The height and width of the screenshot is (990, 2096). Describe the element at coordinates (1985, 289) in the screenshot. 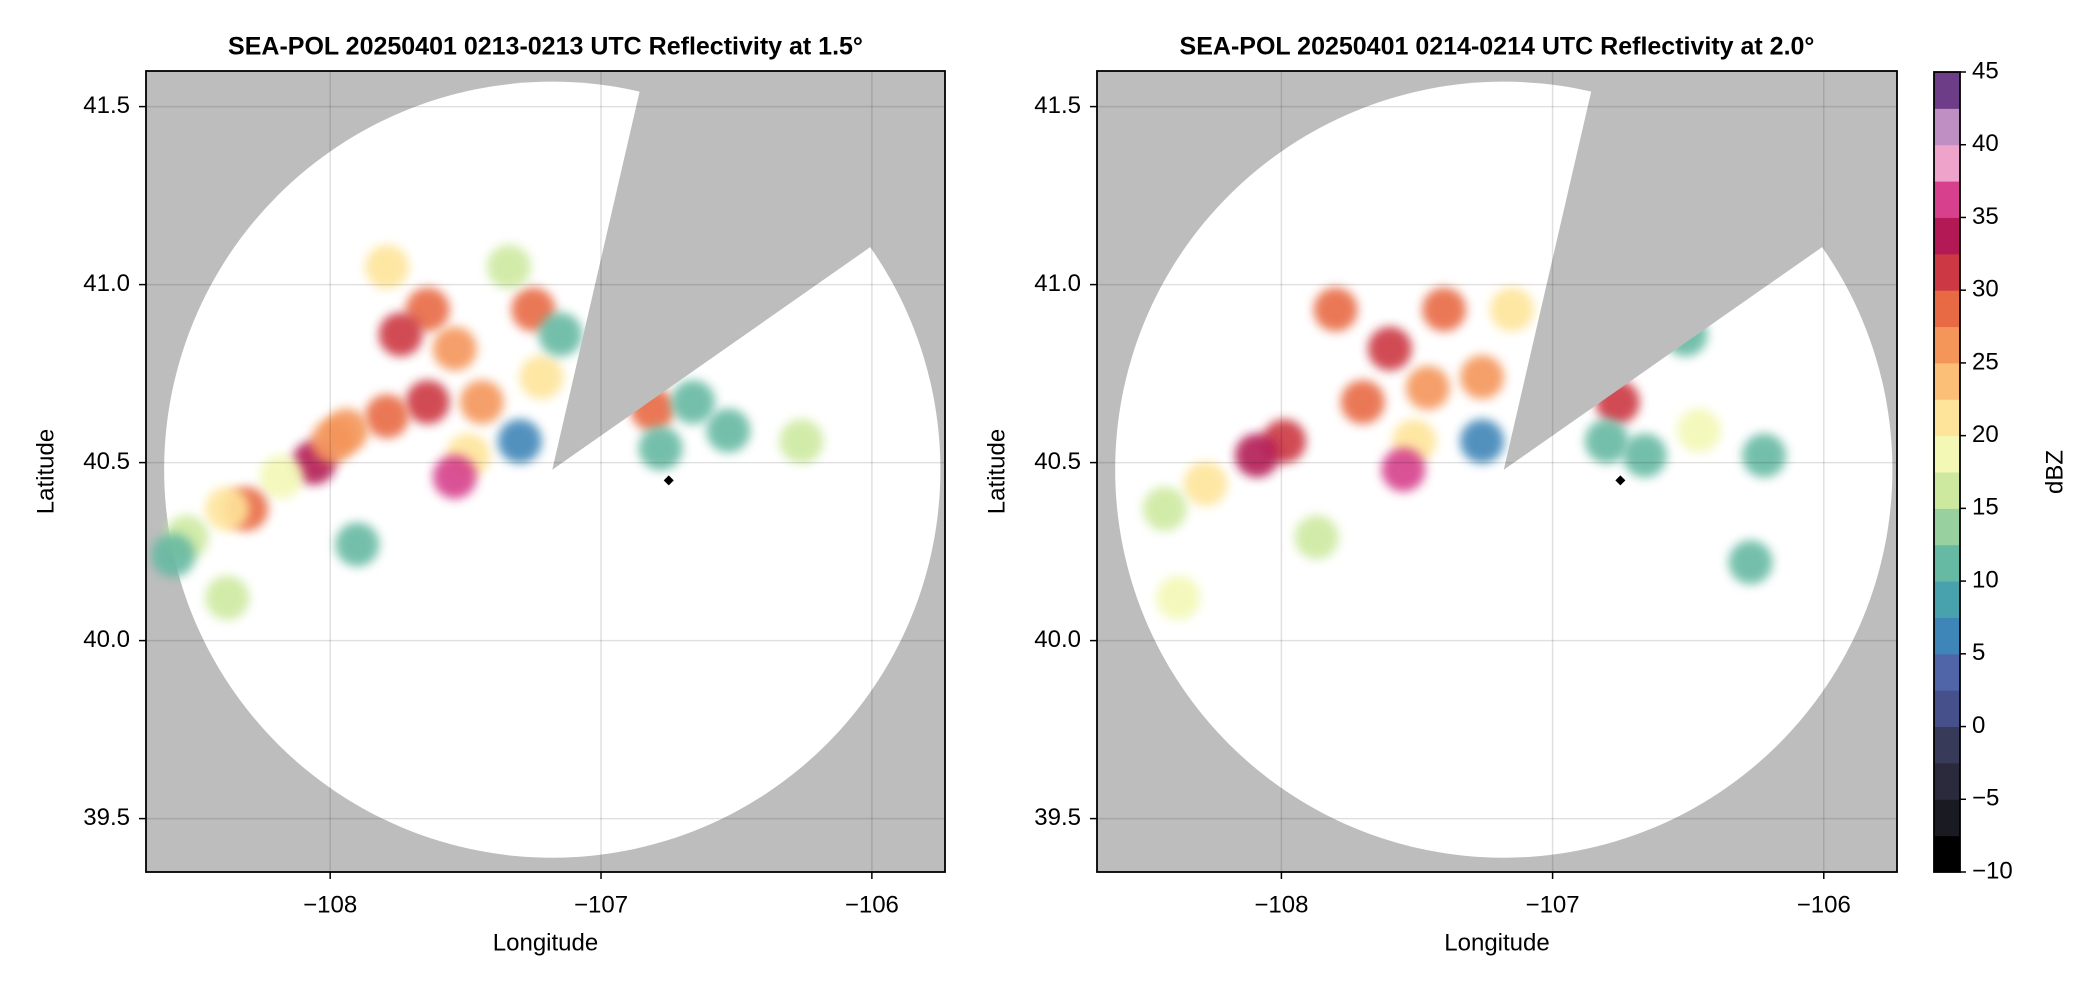

I see `colorbar-tick-label: 30` at that location.